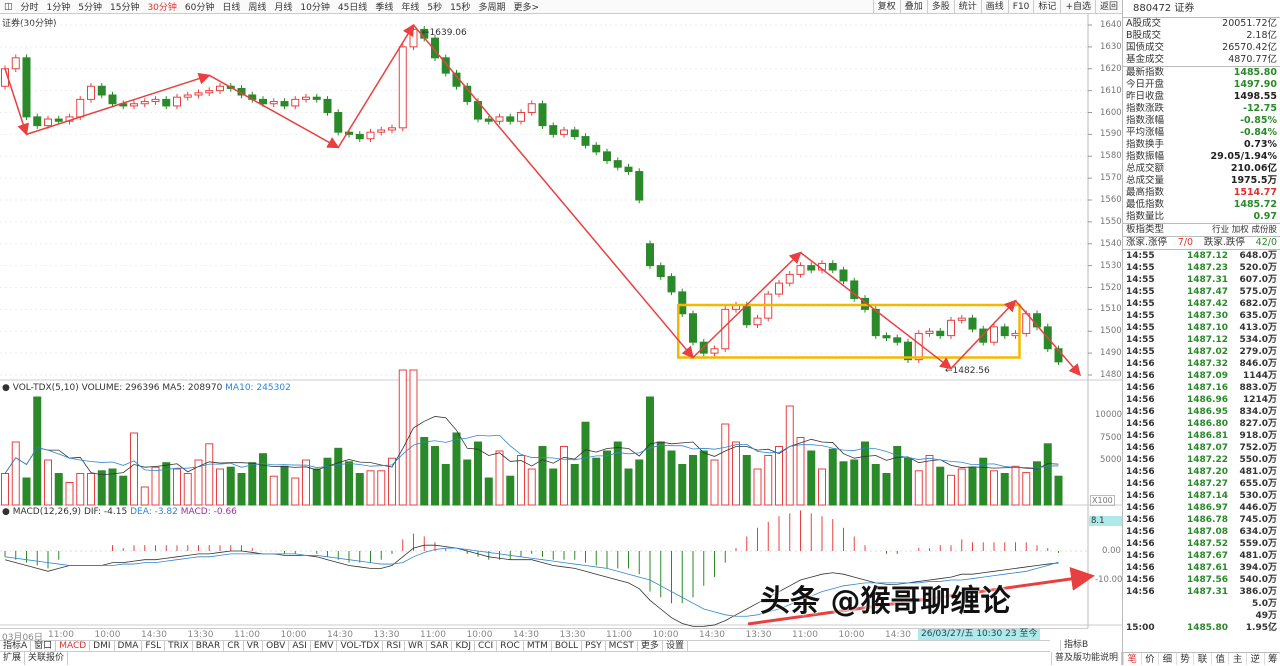 The image size is (1280, 666). Describe the element at coordinates (622, 646) in the screenshot. I see `indicator-tab: MCST` at that location.